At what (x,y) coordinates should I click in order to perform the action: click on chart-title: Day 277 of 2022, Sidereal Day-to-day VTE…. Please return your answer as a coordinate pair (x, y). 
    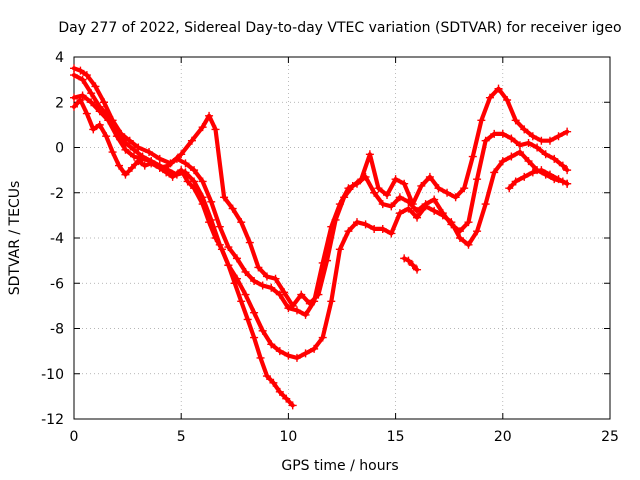
    Looking at the image, I should click on (339, 28).